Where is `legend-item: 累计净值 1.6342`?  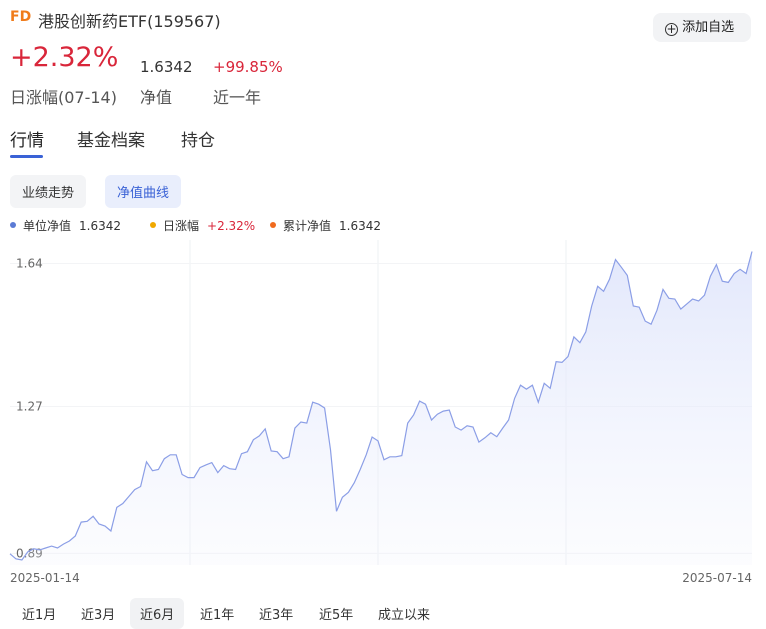 legend-item: 累计净值 1.6342 is located at coordinates (325, 225).